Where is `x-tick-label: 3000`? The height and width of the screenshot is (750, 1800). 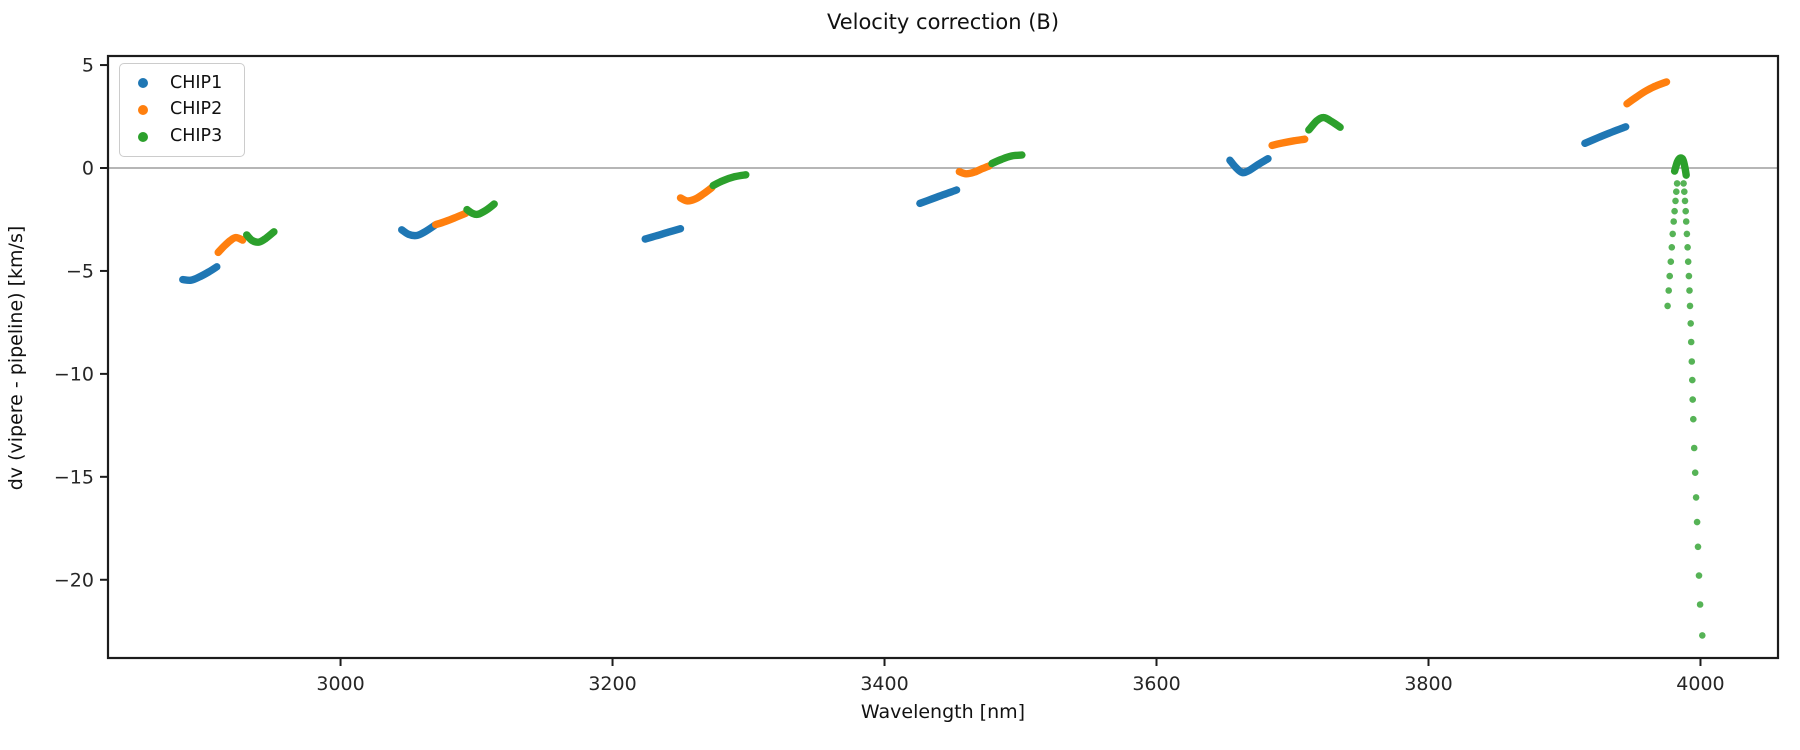 x-tick-label: 3000 is located at coordinates (340, 684).